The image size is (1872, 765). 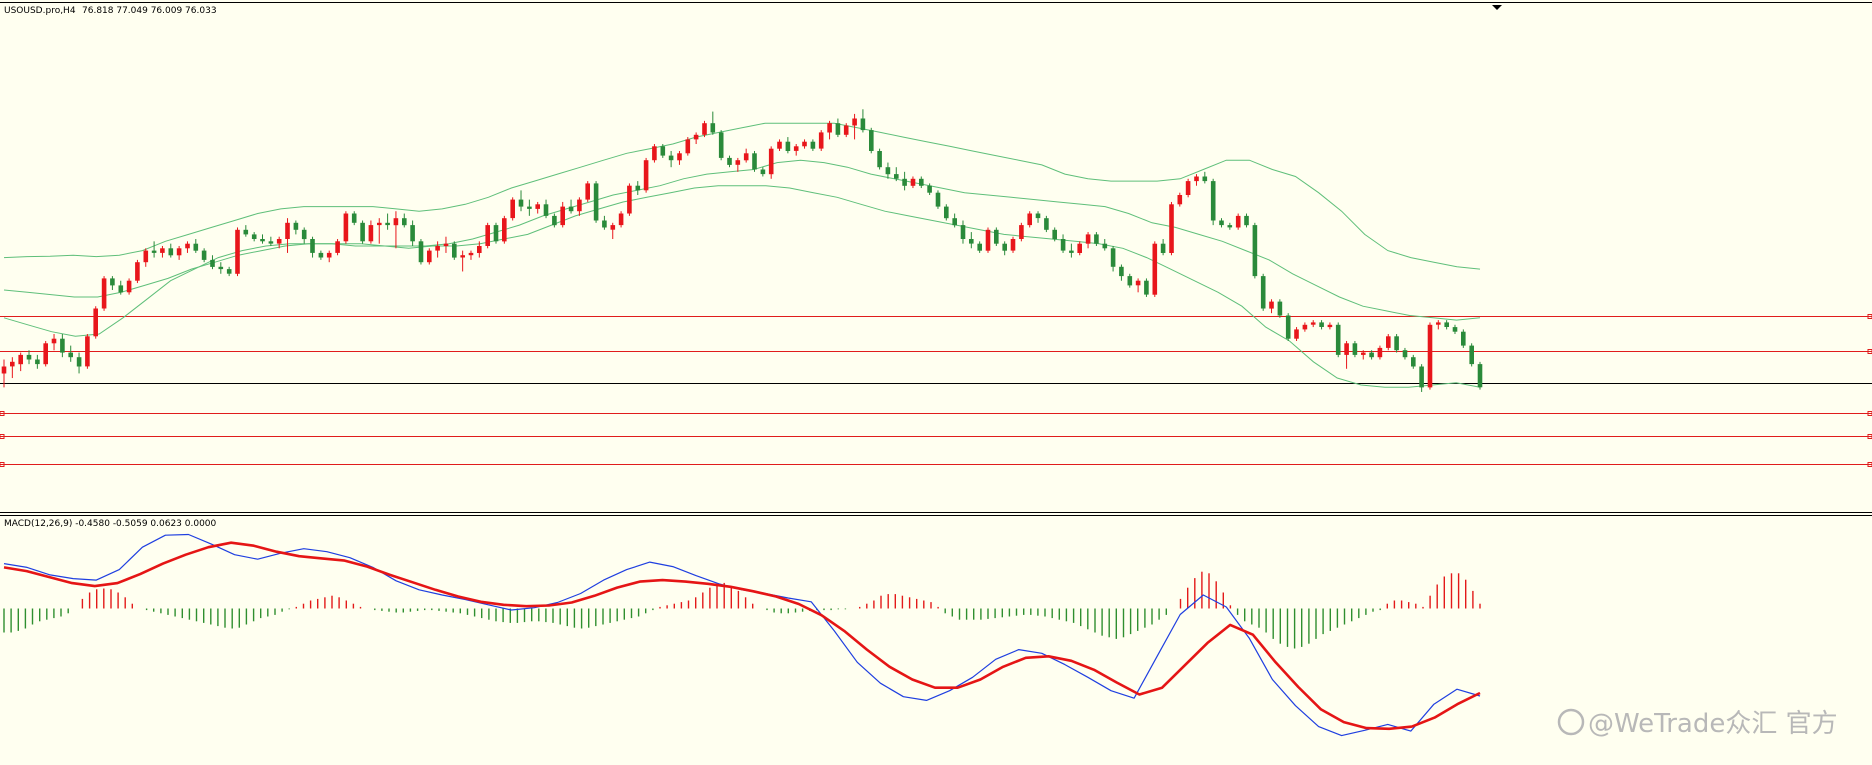 I want to click on chart-shift-marker-icon, so click(x=1497, y=7).